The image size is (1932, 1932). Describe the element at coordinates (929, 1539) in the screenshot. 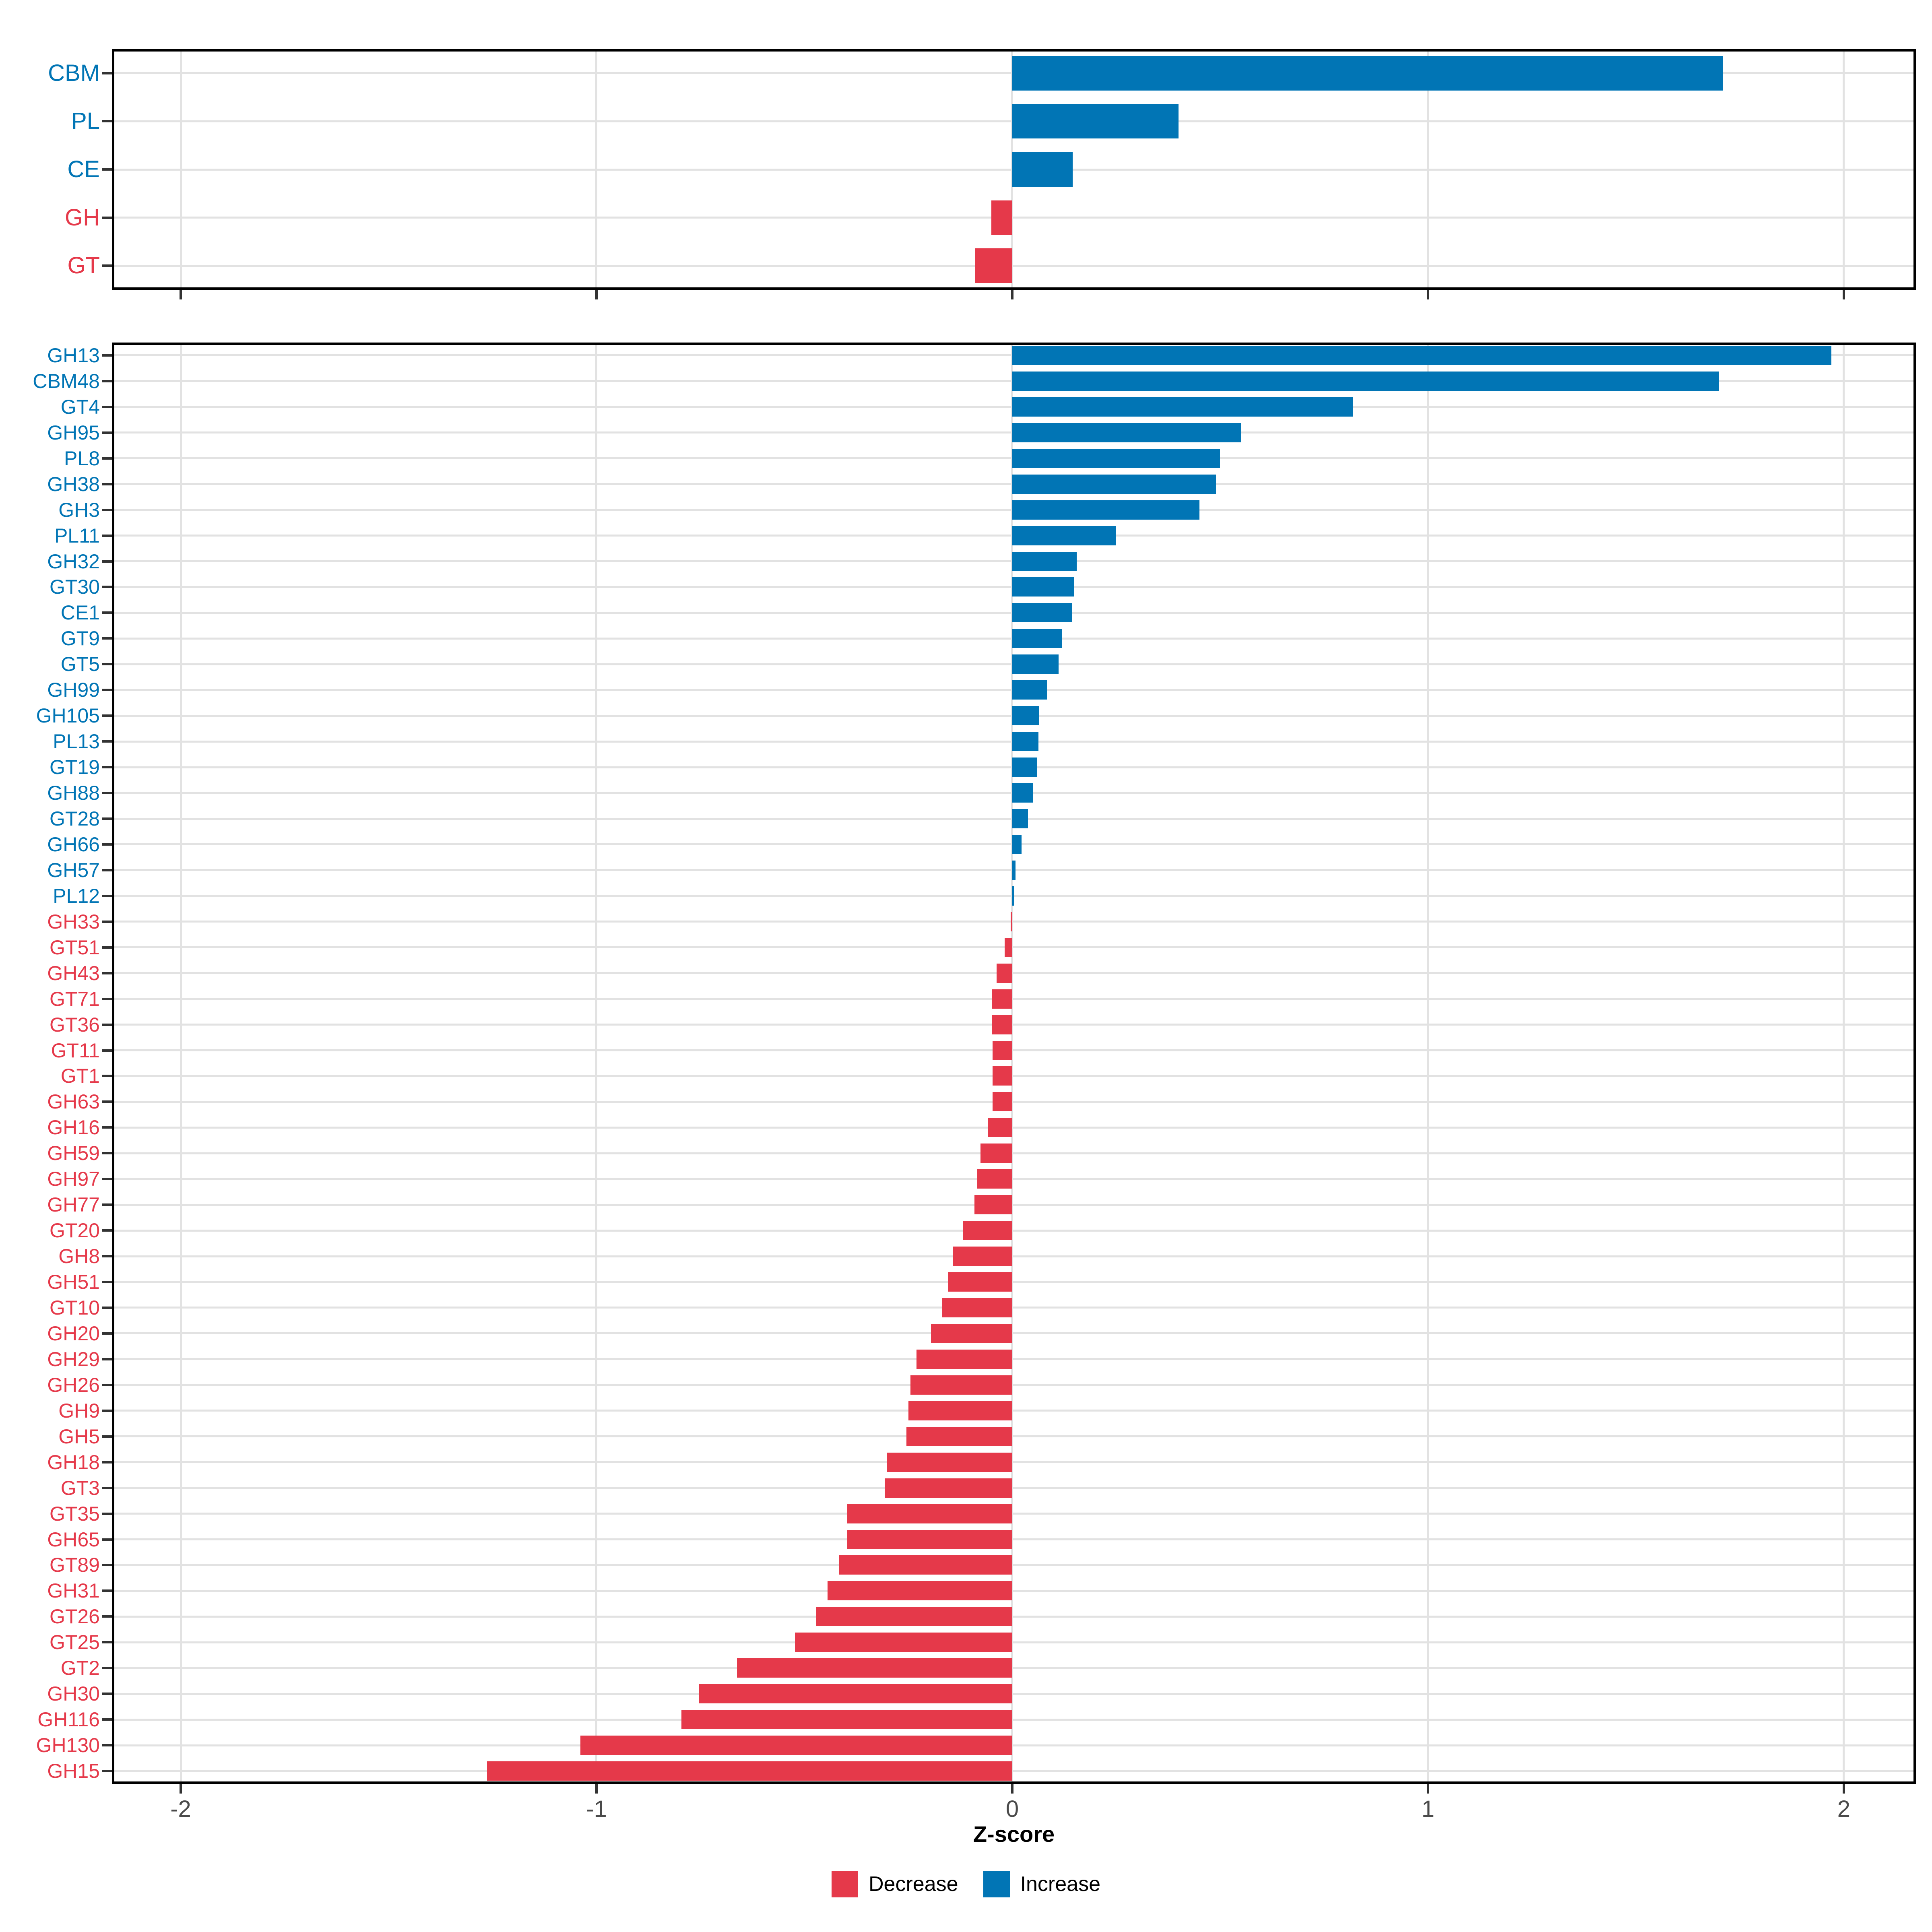

I see `bar-GH65` at that location.